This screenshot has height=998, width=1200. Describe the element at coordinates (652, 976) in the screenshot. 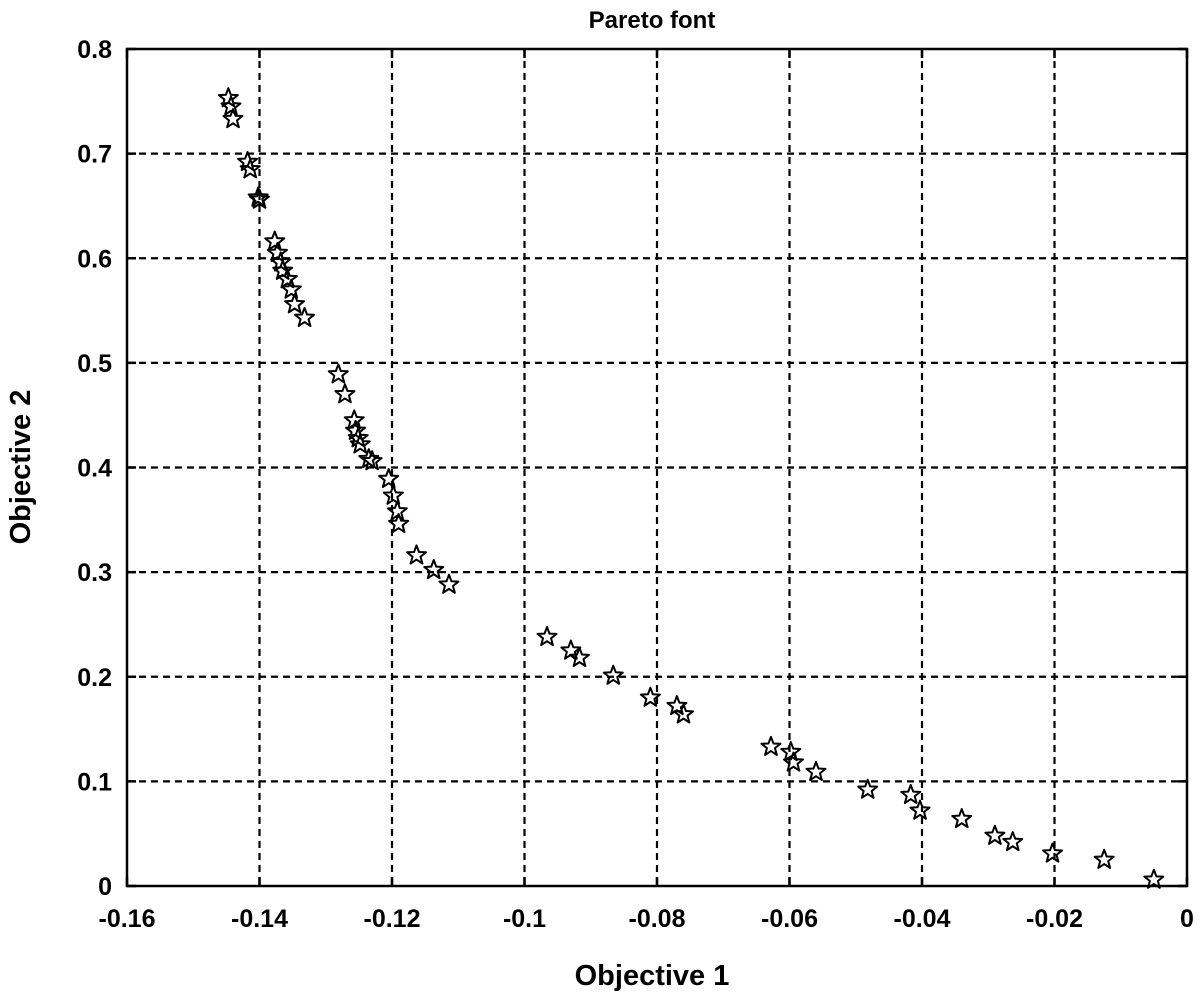

I see `x-axis-label: Objective 1` at that location.